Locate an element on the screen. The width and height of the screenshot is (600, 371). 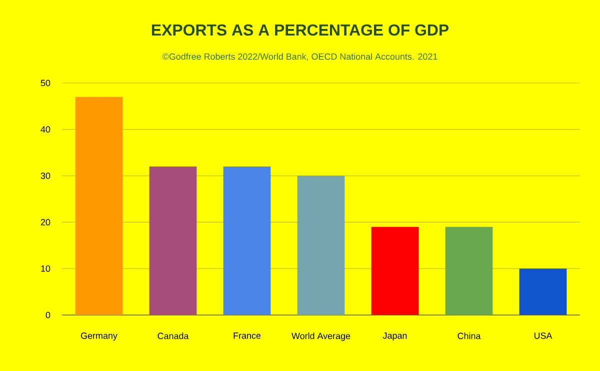
x-tick-label: World Average is located at coordinates (321, 336).